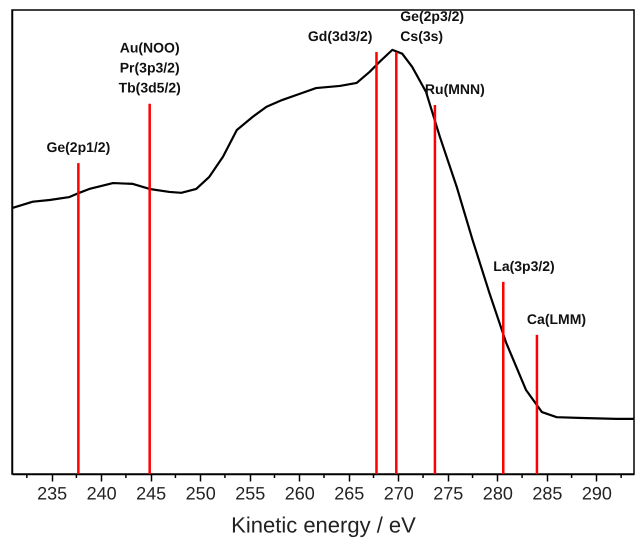 The width and height of the screenshot is (635, 550). Describe the element at coordinates (250, 494) in the screenshot. I see `x-tick-label: 255` at that location.